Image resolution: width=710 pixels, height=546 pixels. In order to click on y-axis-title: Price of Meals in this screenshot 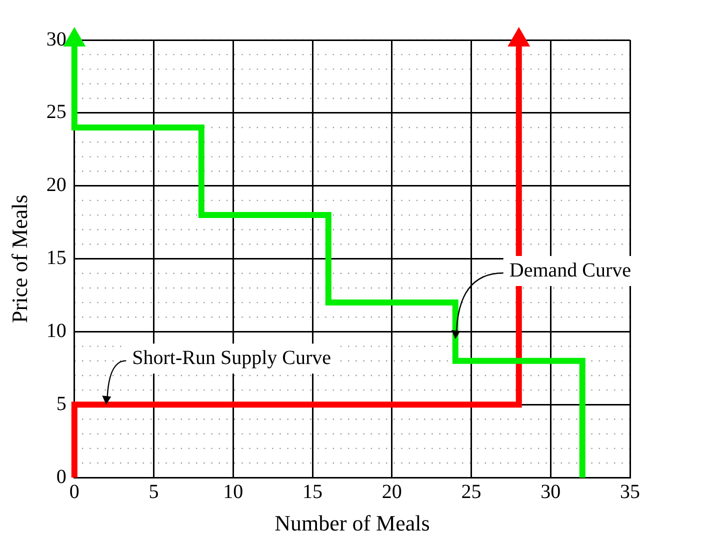, I will do `click(19, 258)`.